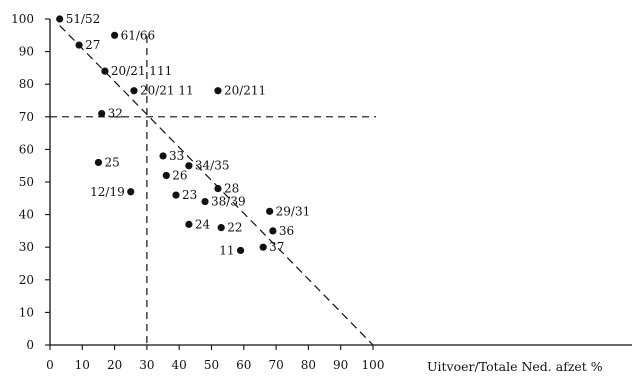 Image resolution: width=640 pixels, height=377 pixels. Describe the element at coordinates (308, 365) in the screenshot. I see `x-tick-label: 80` at that location.